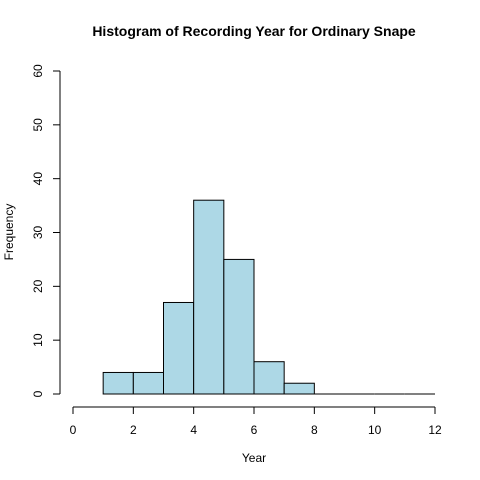 This screenshot has width=480, height=480. Describe the element at coordinates (38, 286) in the screenshot. I see `y-tick-label: 20` at that location.